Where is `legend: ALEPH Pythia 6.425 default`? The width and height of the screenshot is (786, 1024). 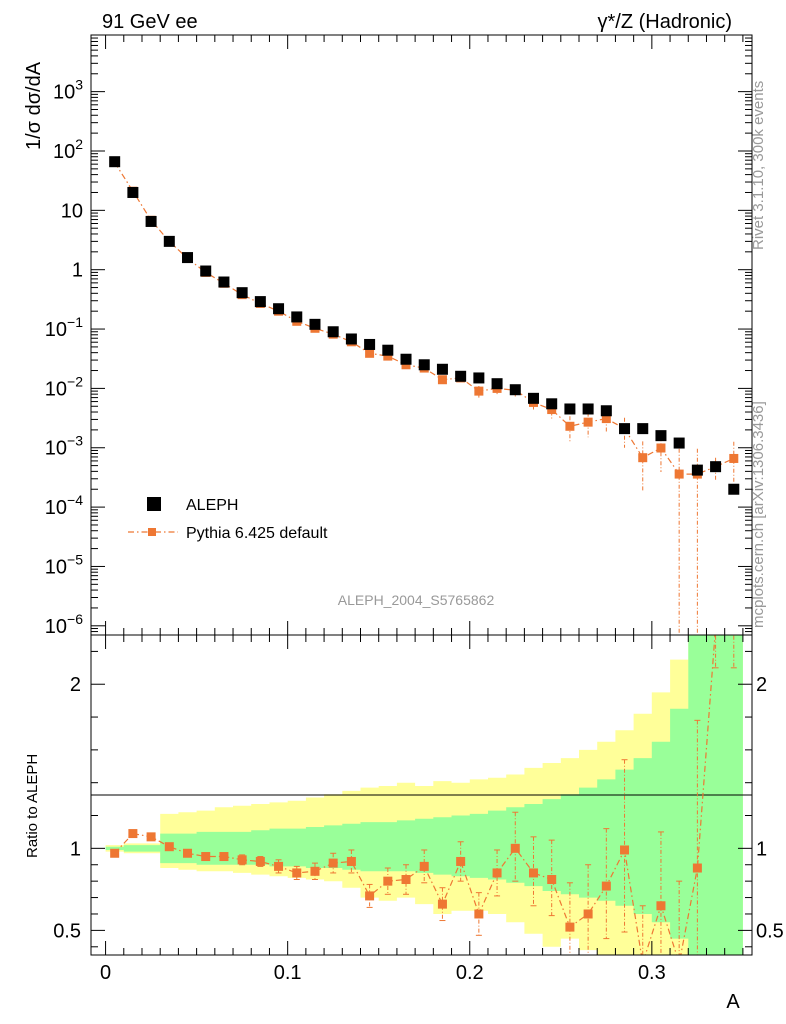 legend: ALEPH Pythia 6.425 default is located at coordinates (228, 519).